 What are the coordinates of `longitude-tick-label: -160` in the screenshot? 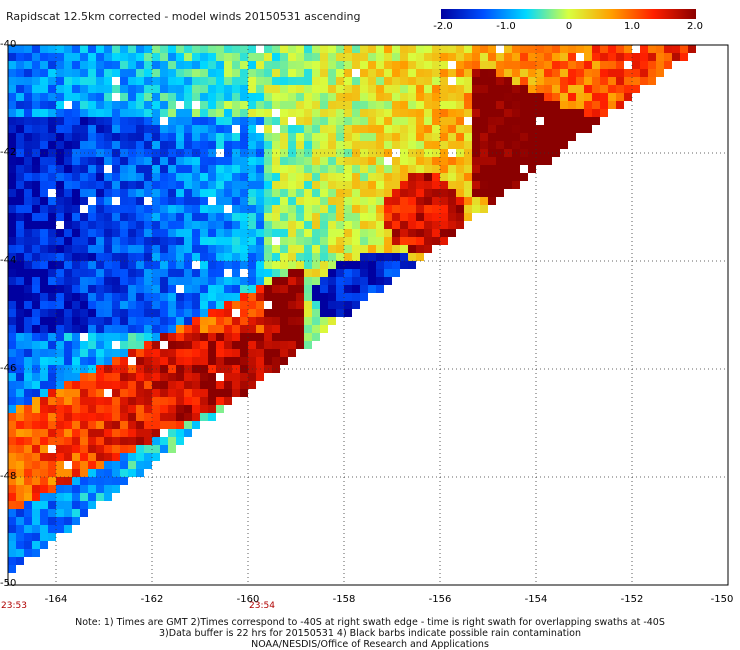 It's located at (248, 599).